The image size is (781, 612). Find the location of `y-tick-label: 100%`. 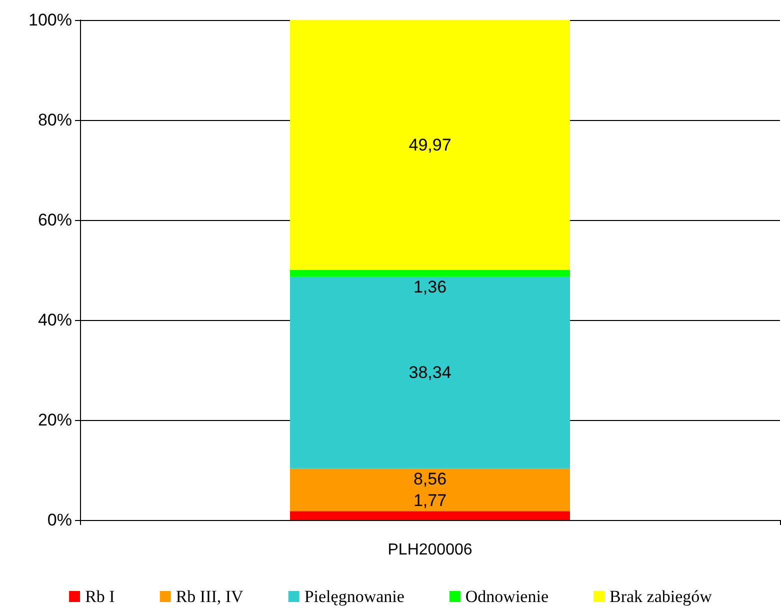

y-tick-label: 100% is located at coordinates (50, 20).